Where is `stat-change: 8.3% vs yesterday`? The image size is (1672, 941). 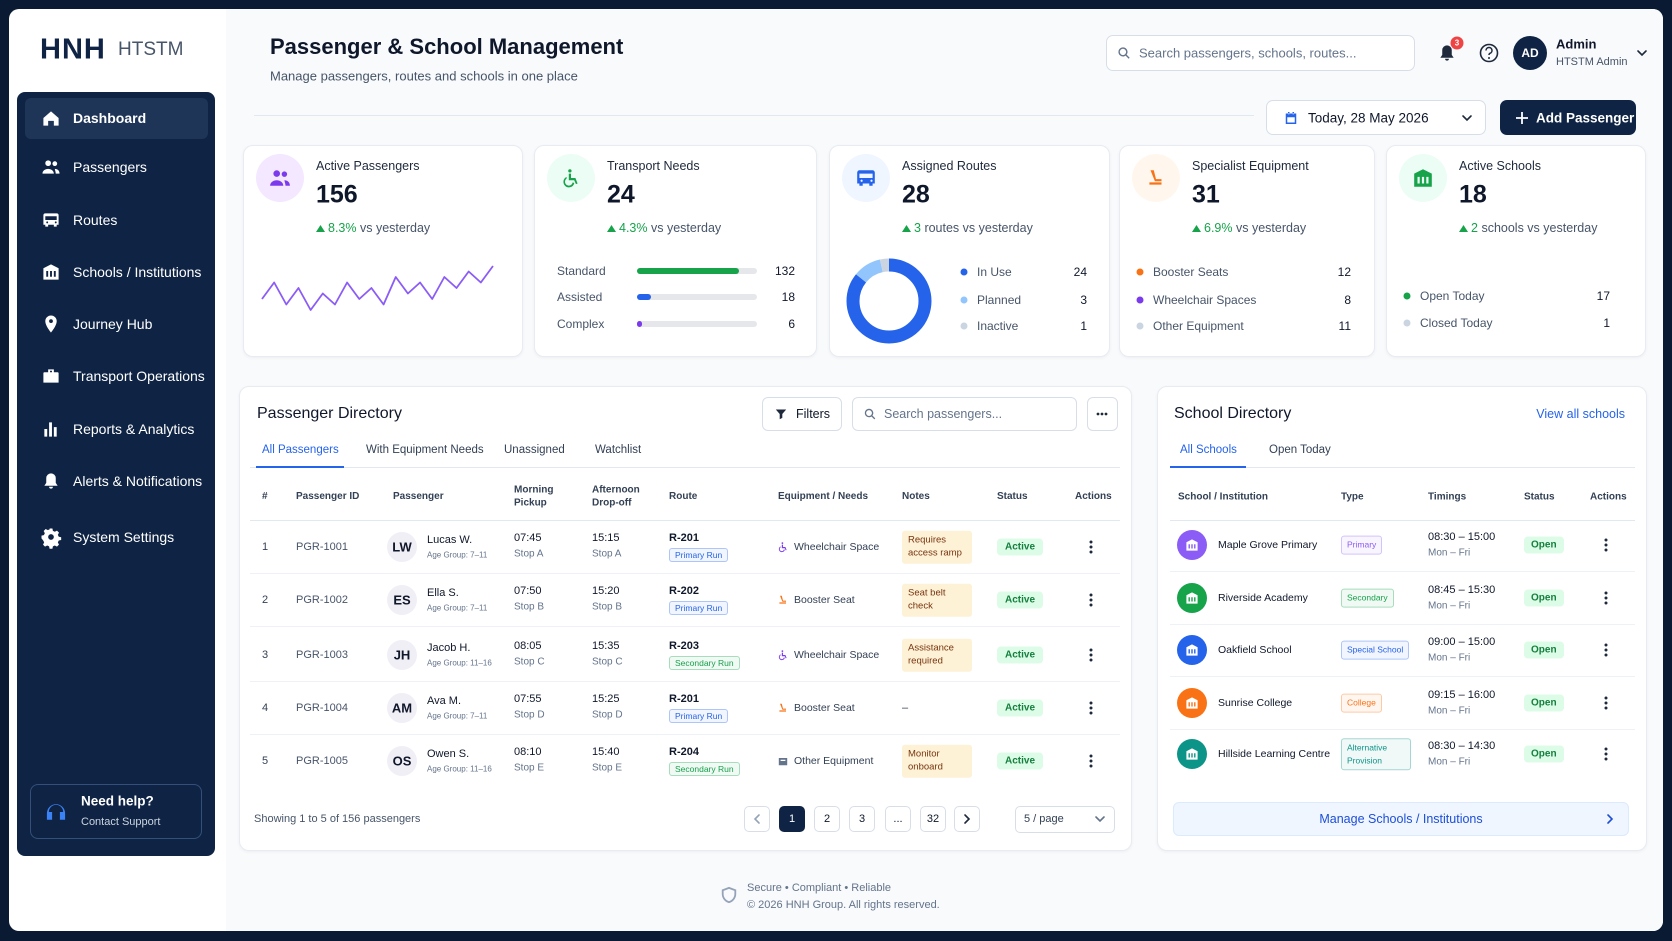
stat-change: 8.3% vs yesterday is located at coordinates (379, 228).